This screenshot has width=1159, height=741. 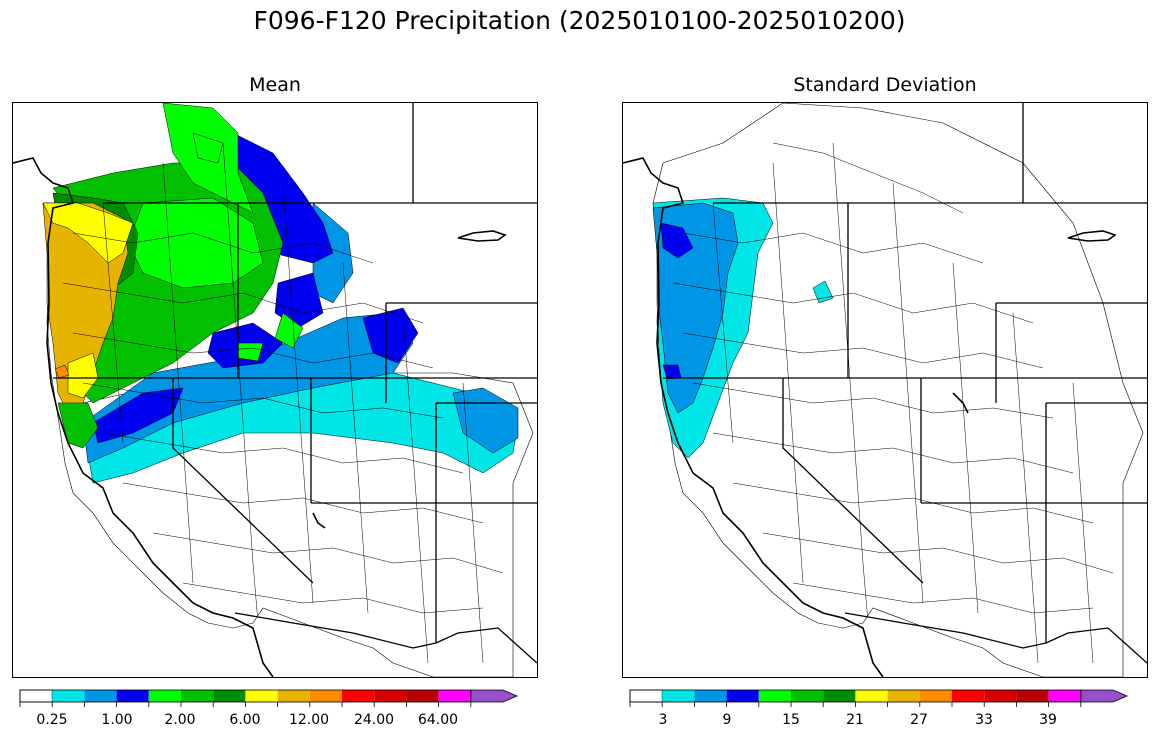 I want to click on stdev-colorbar-tick-label: 15, so click(x=791, y=720).